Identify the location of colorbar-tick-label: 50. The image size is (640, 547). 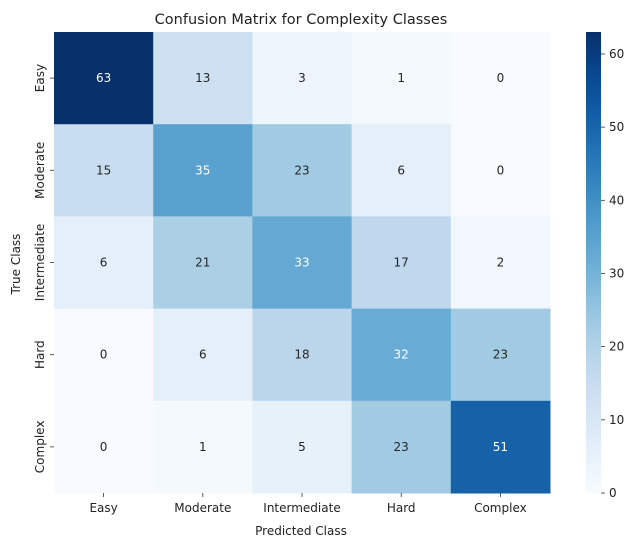
(616, 127).